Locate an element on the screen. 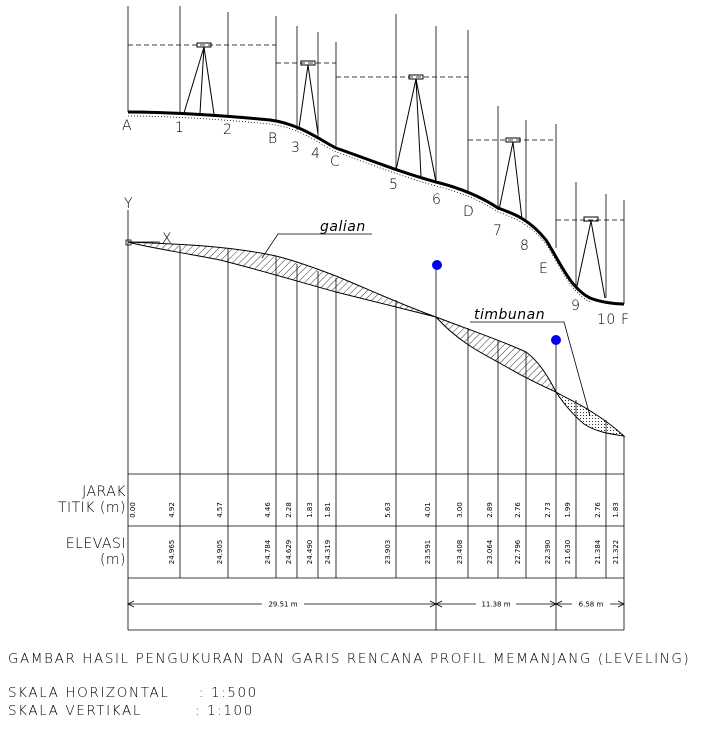  jarak-value: 5.63 is located at coordinates (388, 510).